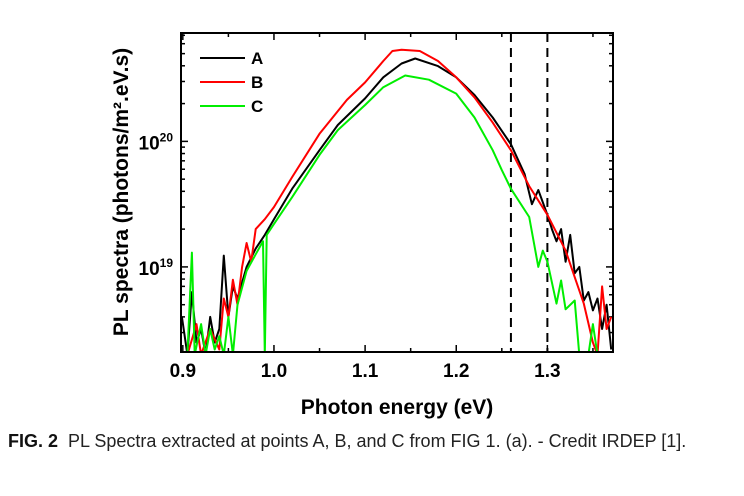 This screenshot has height=496, width=744. Describe the element at coordinates (547, 371) in the screenshot. I see `x-tick-label: 1.3` at that location.